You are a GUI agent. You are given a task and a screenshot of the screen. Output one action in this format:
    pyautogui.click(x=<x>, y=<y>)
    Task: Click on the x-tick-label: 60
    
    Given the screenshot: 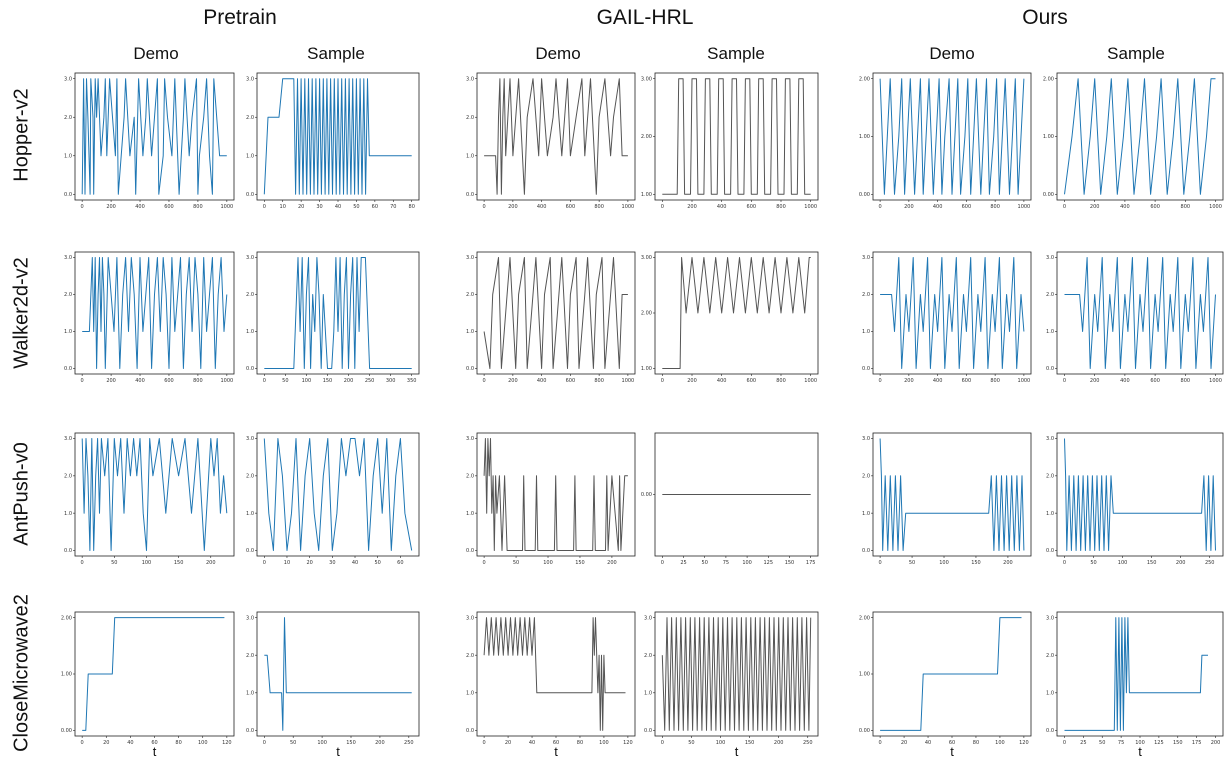 What is the action you would take?
    pyautogui.click(x=375, y=207)
    